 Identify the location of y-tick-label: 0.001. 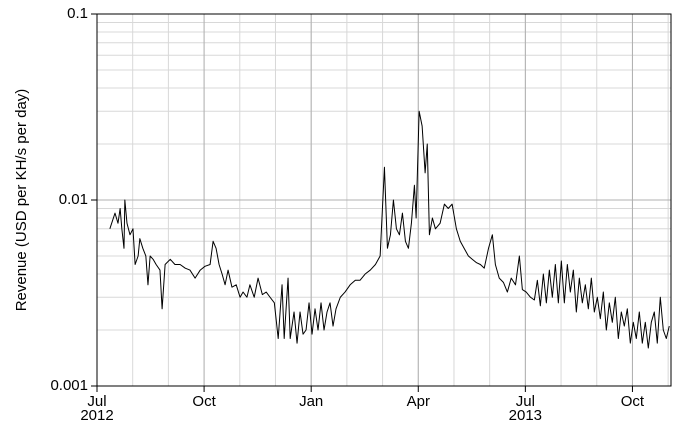
(69, 385).